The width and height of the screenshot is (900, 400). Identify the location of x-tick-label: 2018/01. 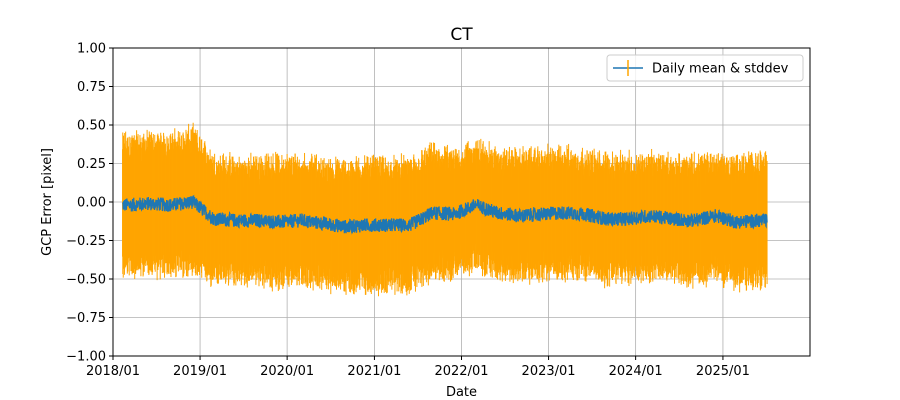
(113, 371).